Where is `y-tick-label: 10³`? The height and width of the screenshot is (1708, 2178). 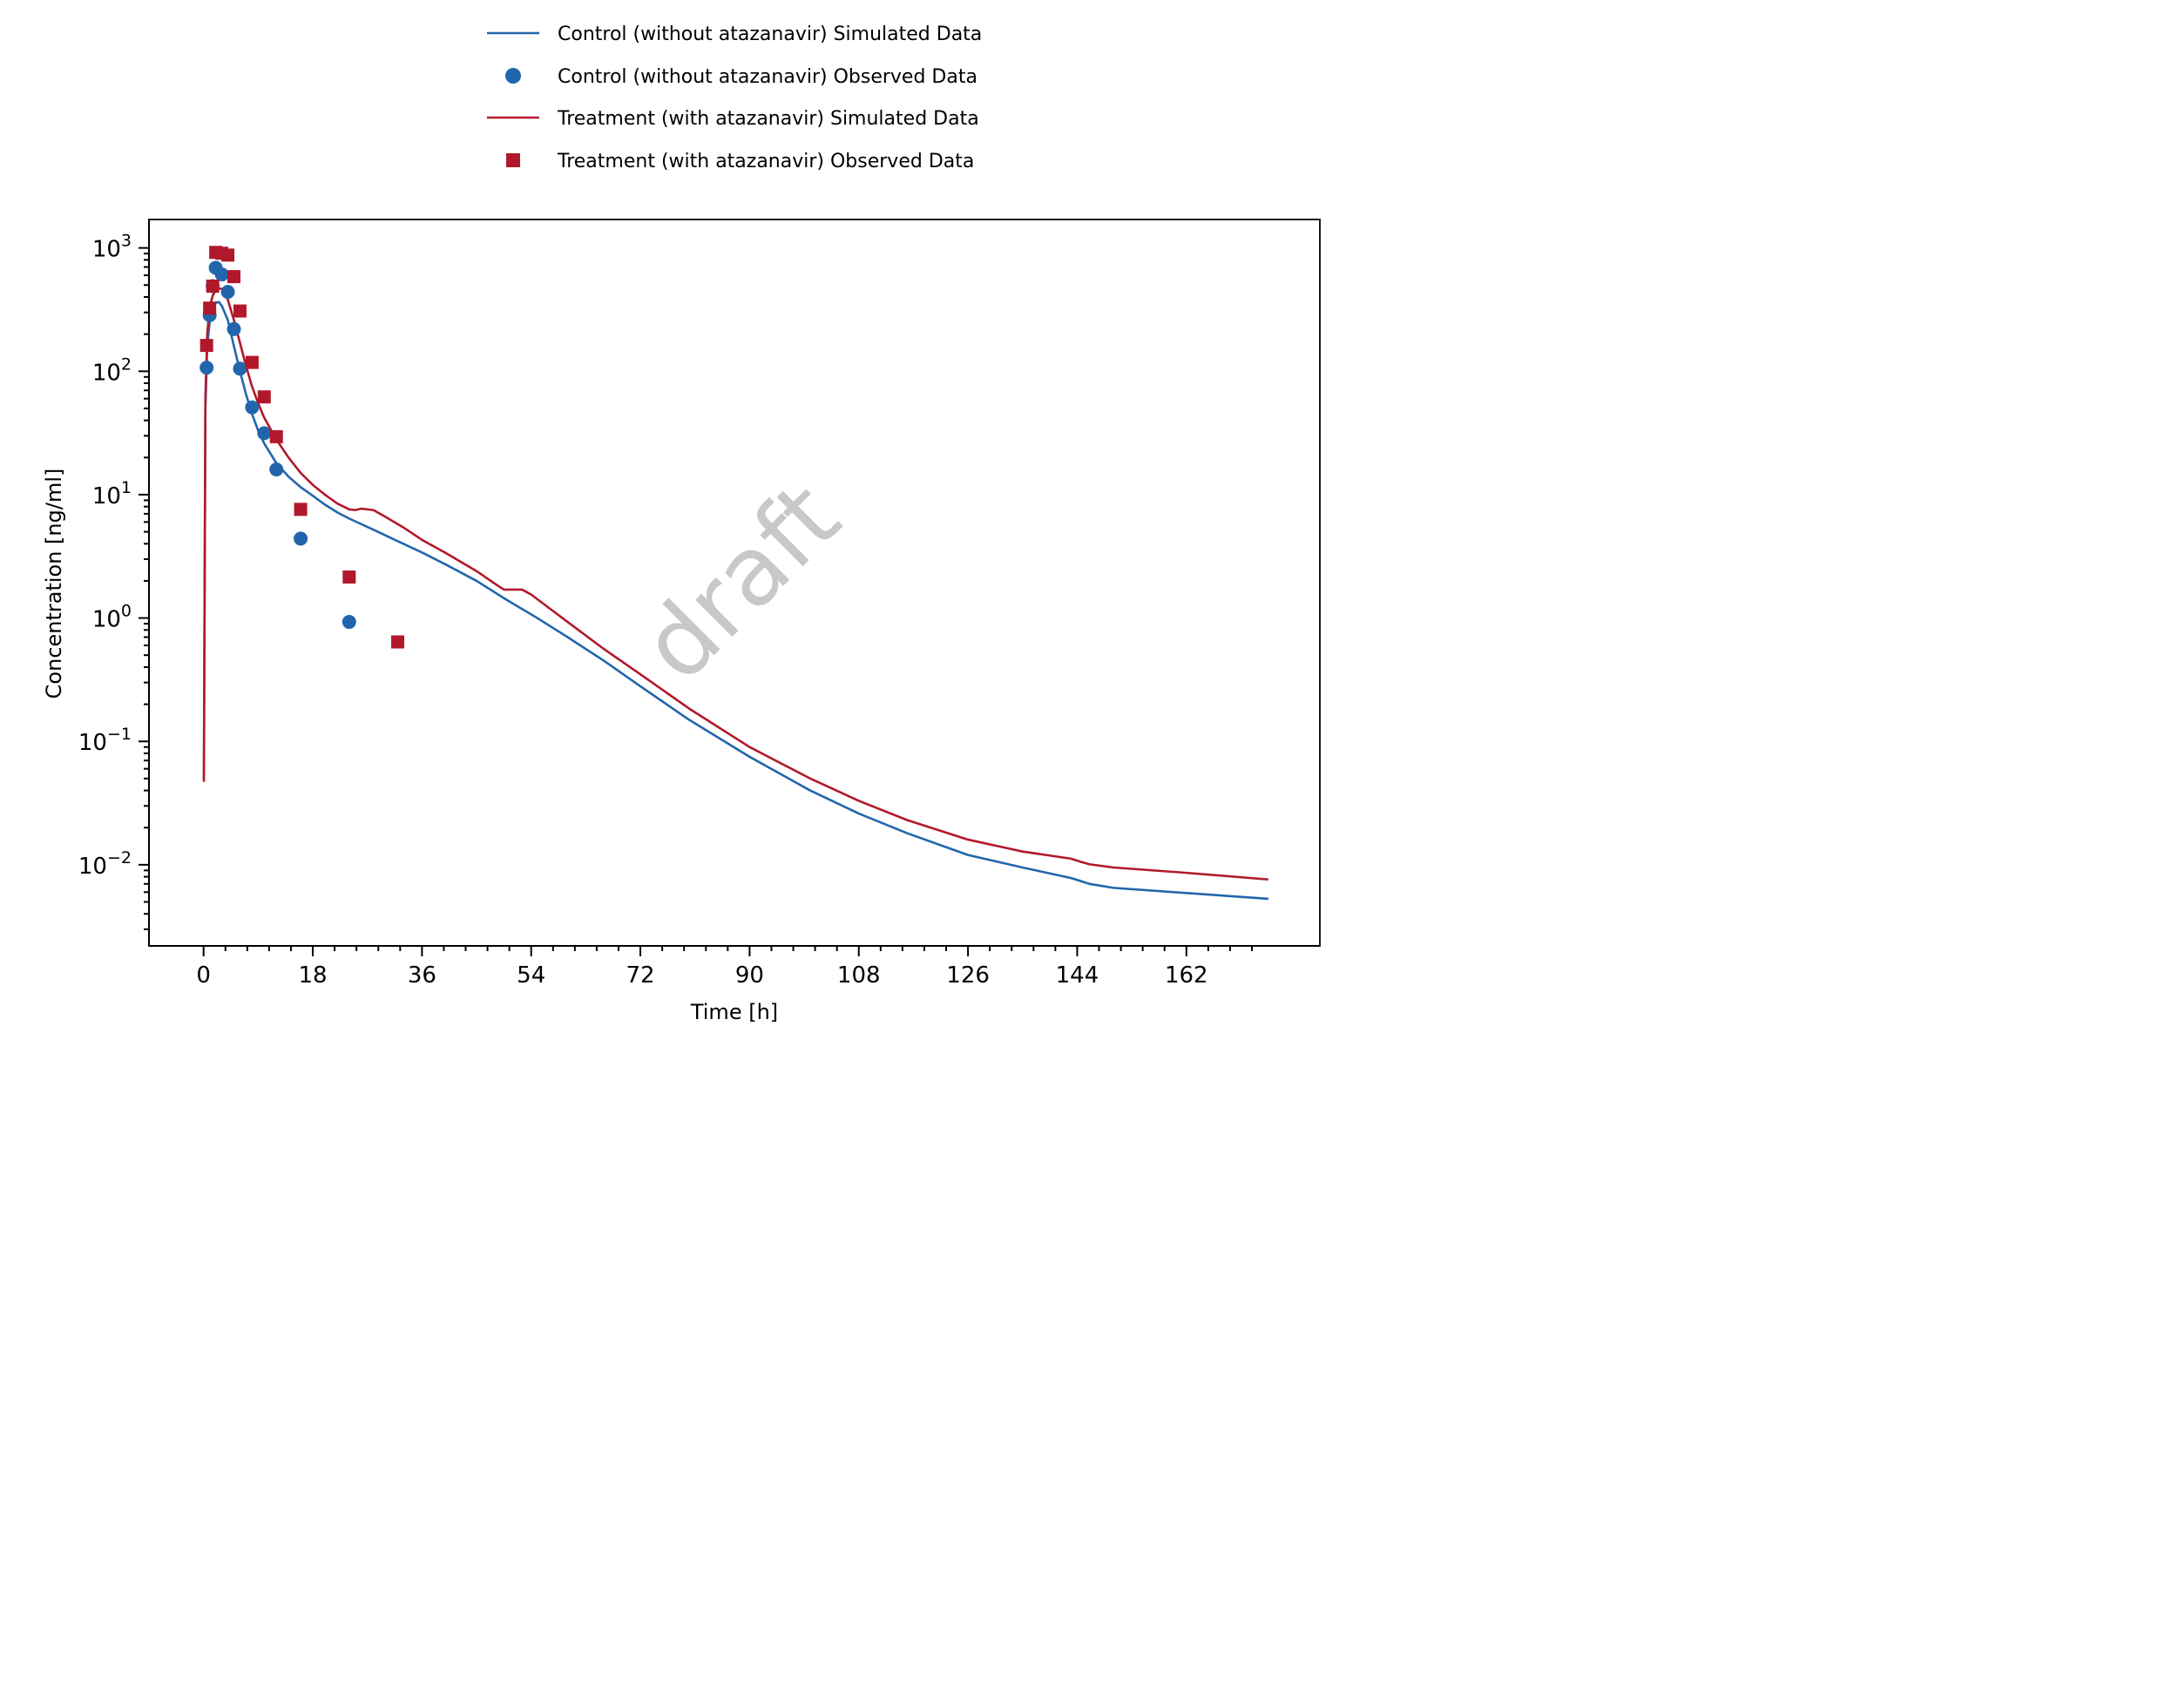 y-tick-label: 10³ is located at coordinates (112, 247).